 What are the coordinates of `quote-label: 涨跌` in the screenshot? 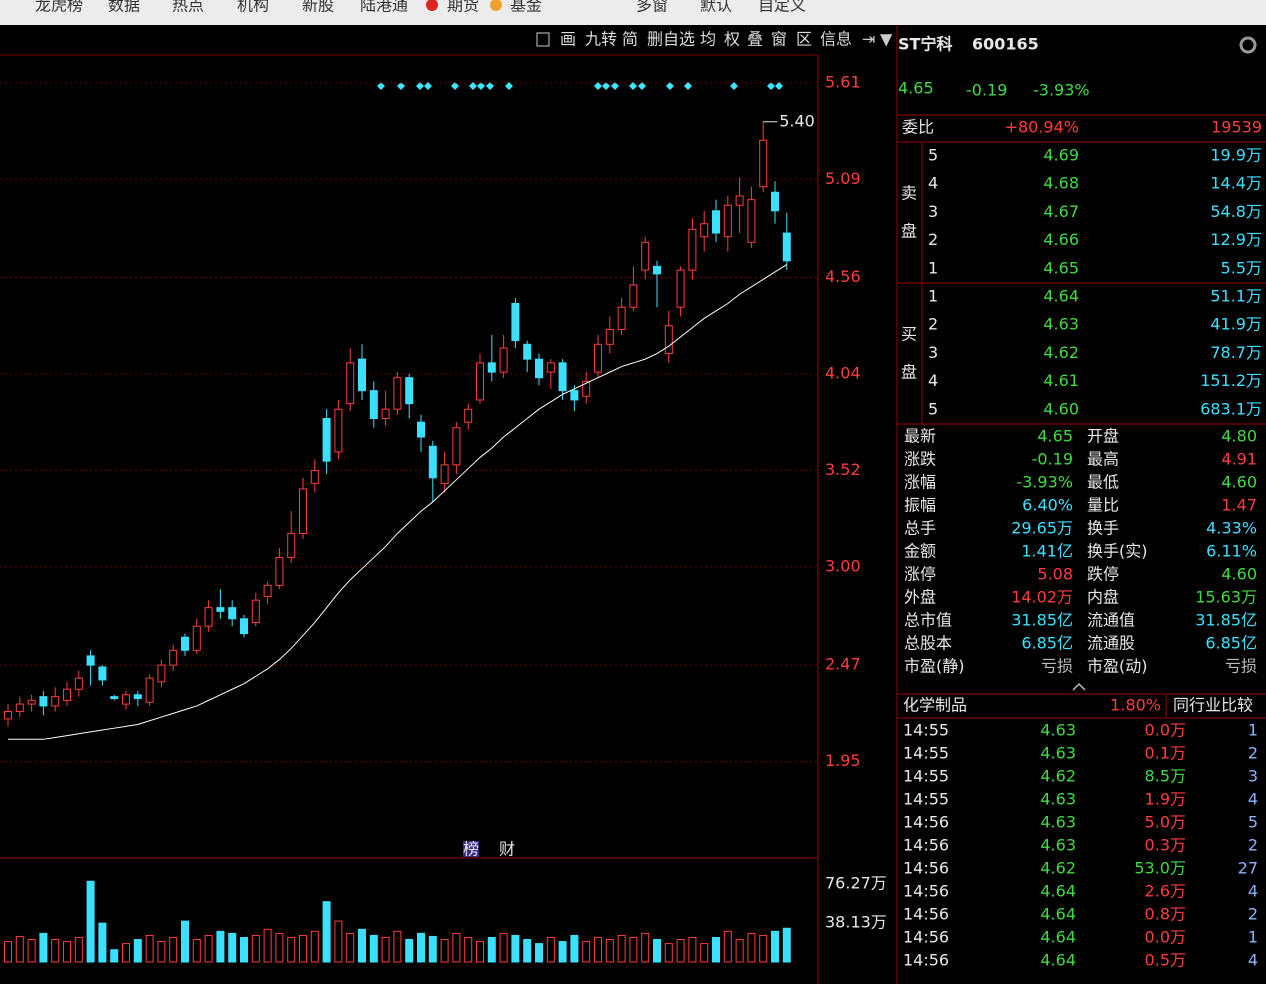 It's located at (920, 459).